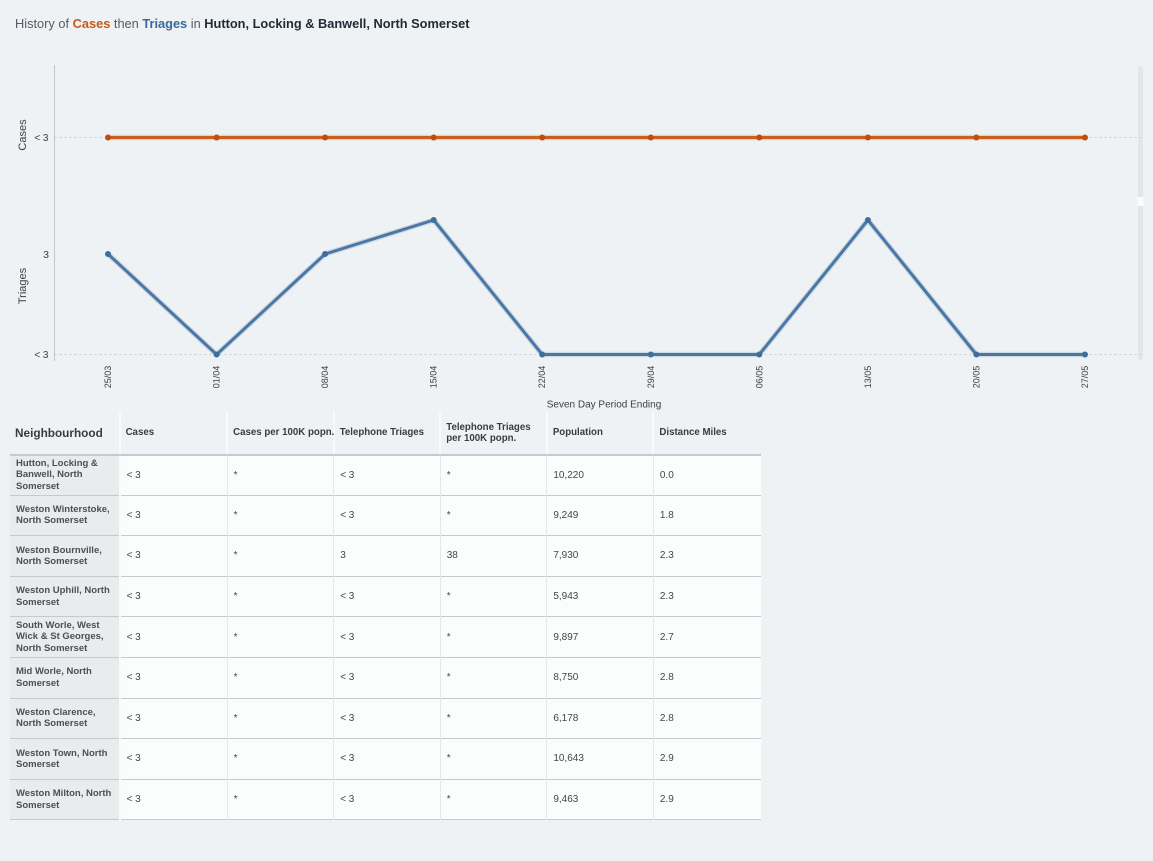 This screenshot has width=1153, height=861. I want to click on svg-text: 27/05, so click(1085, 377).